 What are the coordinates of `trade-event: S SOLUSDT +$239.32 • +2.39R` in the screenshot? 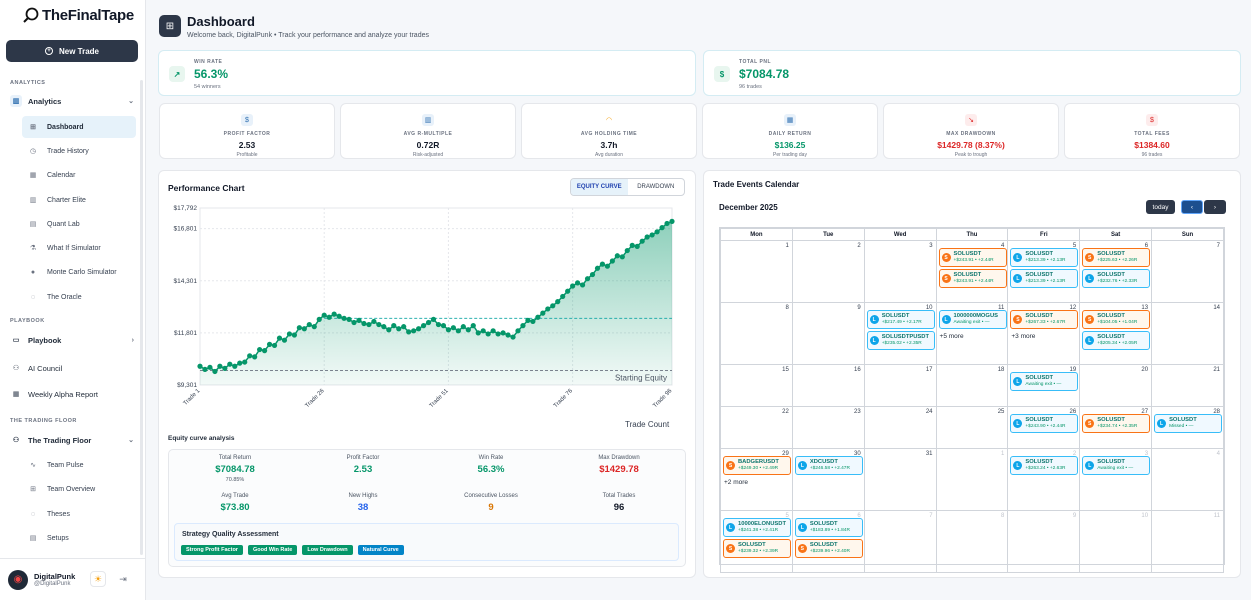 It's located at (757, 548).